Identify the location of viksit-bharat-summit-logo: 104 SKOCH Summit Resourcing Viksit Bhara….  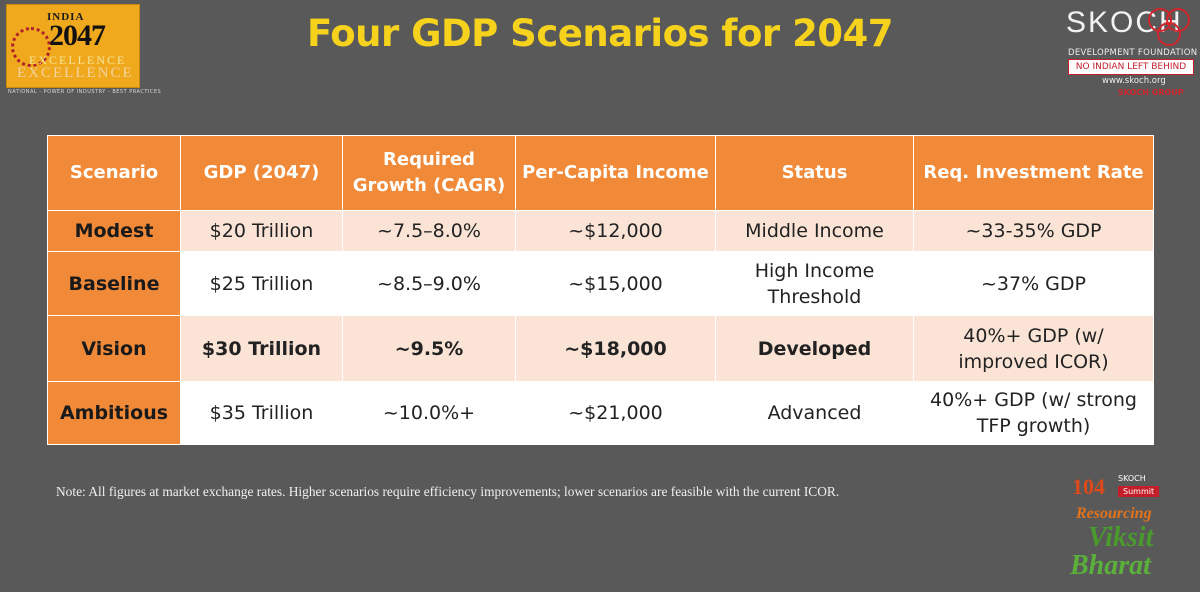
(1129, 528).